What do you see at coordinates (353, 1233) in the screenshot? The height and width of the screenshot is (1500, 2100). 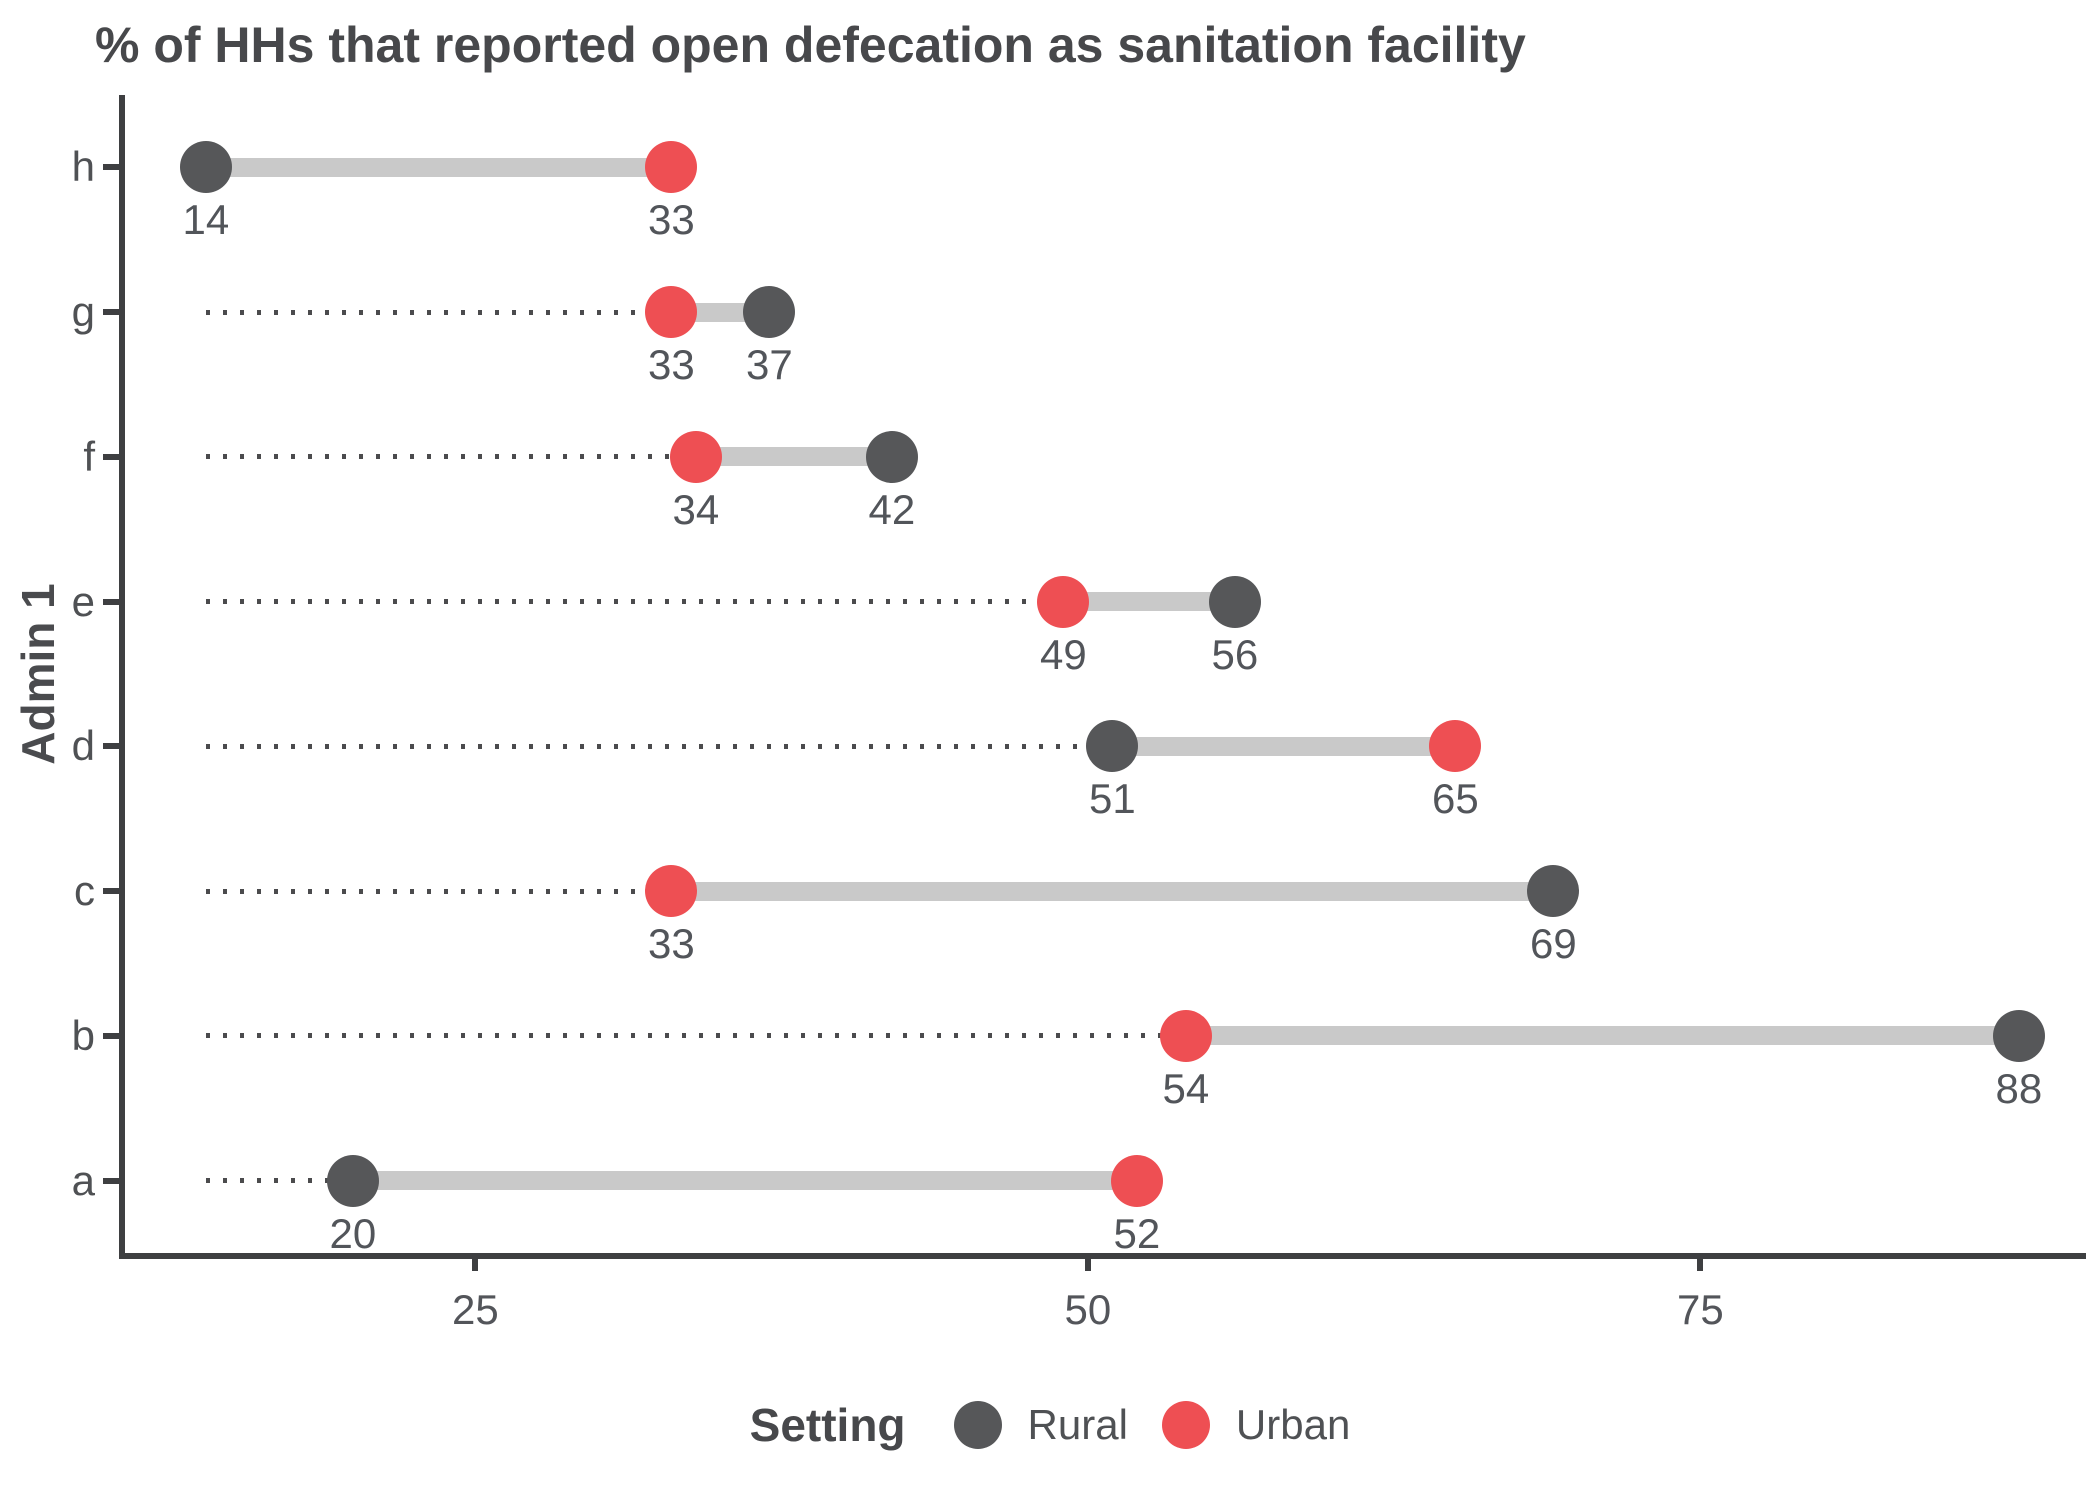 I see `rural-value-label: 20` at bounding box center [353, 1233].